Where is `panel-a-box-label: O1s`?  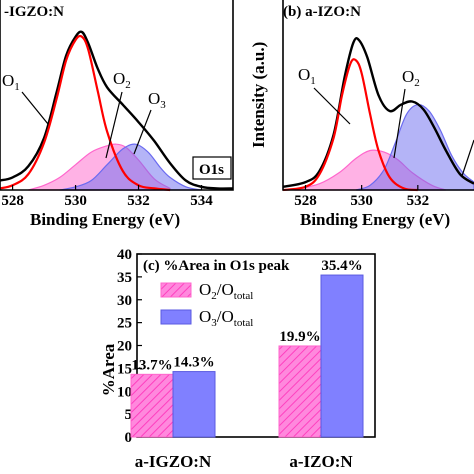
panel-a-box-label: O1s is located at coordinates (212, 168).